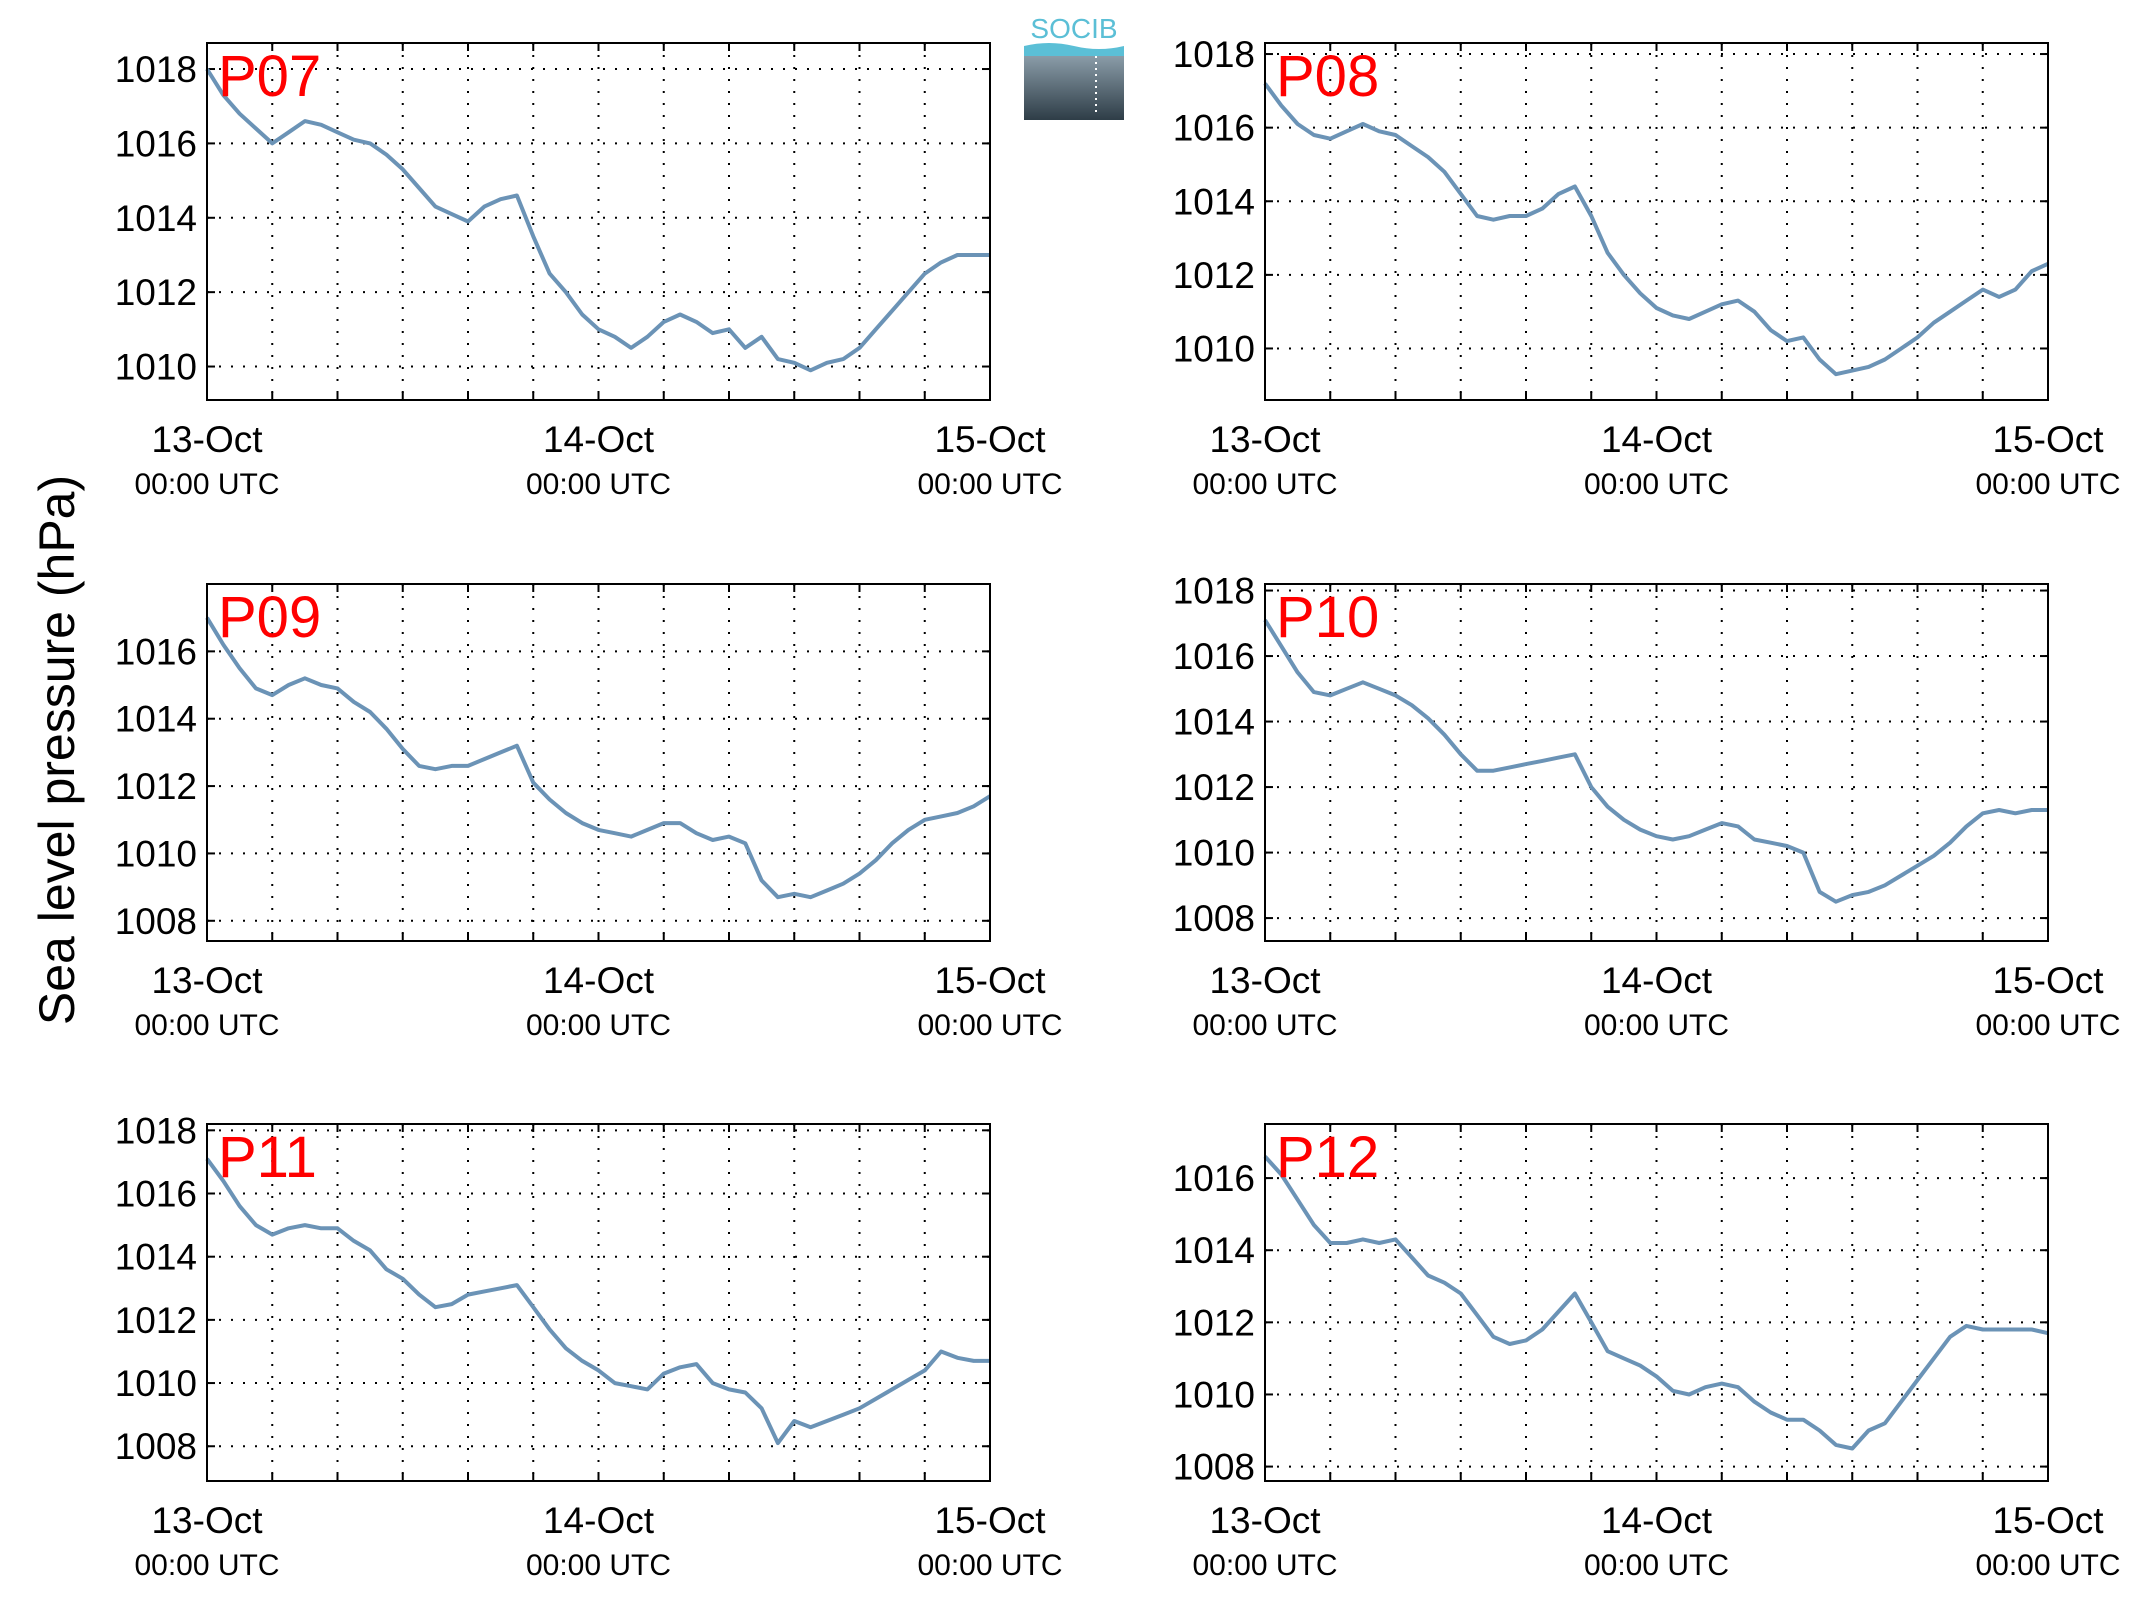 The width and height of the screenshot is (2138, 1608). I want to click on station-label: P12, so click(1327, 1157).